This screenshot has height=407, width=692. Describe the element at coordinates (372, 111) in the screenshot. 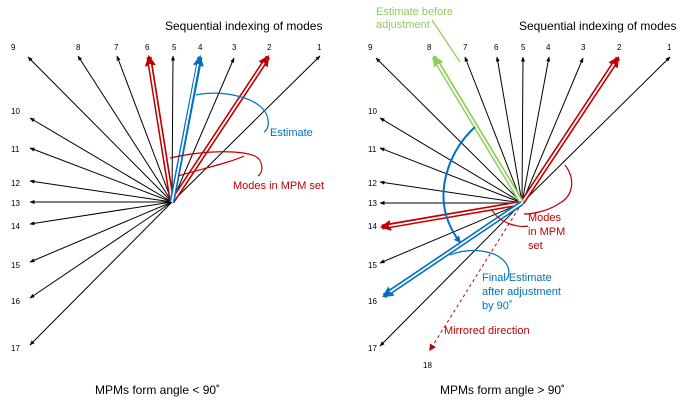

I see `right-mode-label: 10` at that location.